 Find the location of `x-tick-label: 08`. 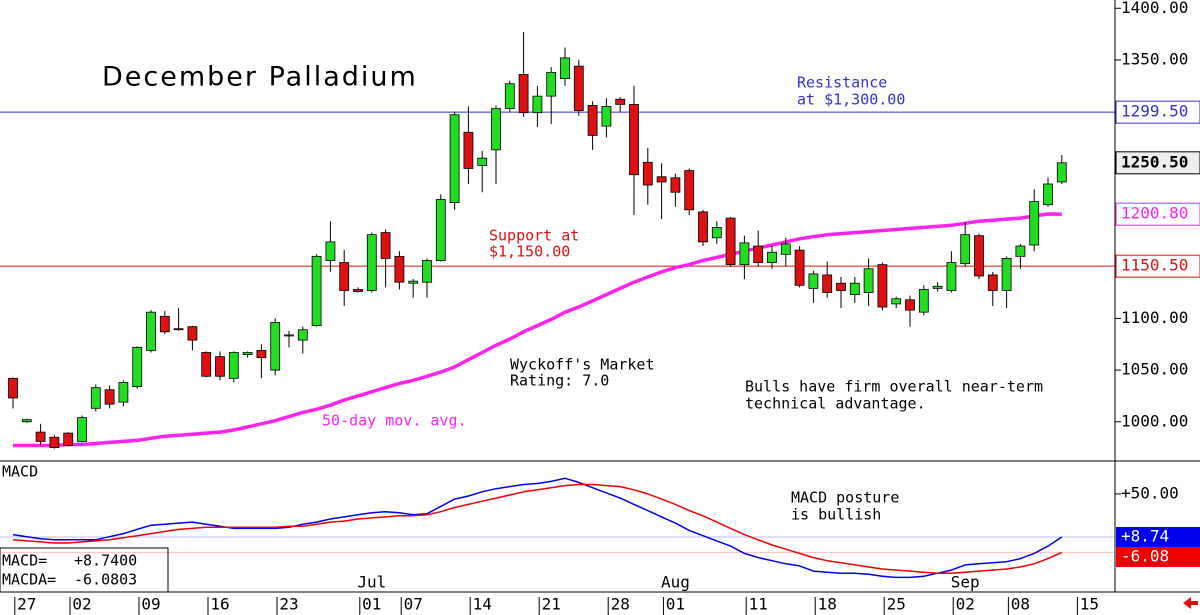

x-tick-label: 08 is located at coordinates (1020, 604).